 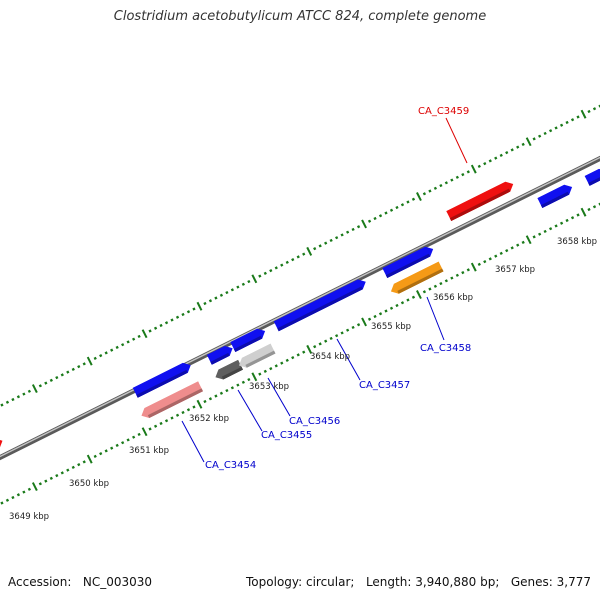 I want to click on scale-label: 3655 kbp, so click(x=391, y=327).